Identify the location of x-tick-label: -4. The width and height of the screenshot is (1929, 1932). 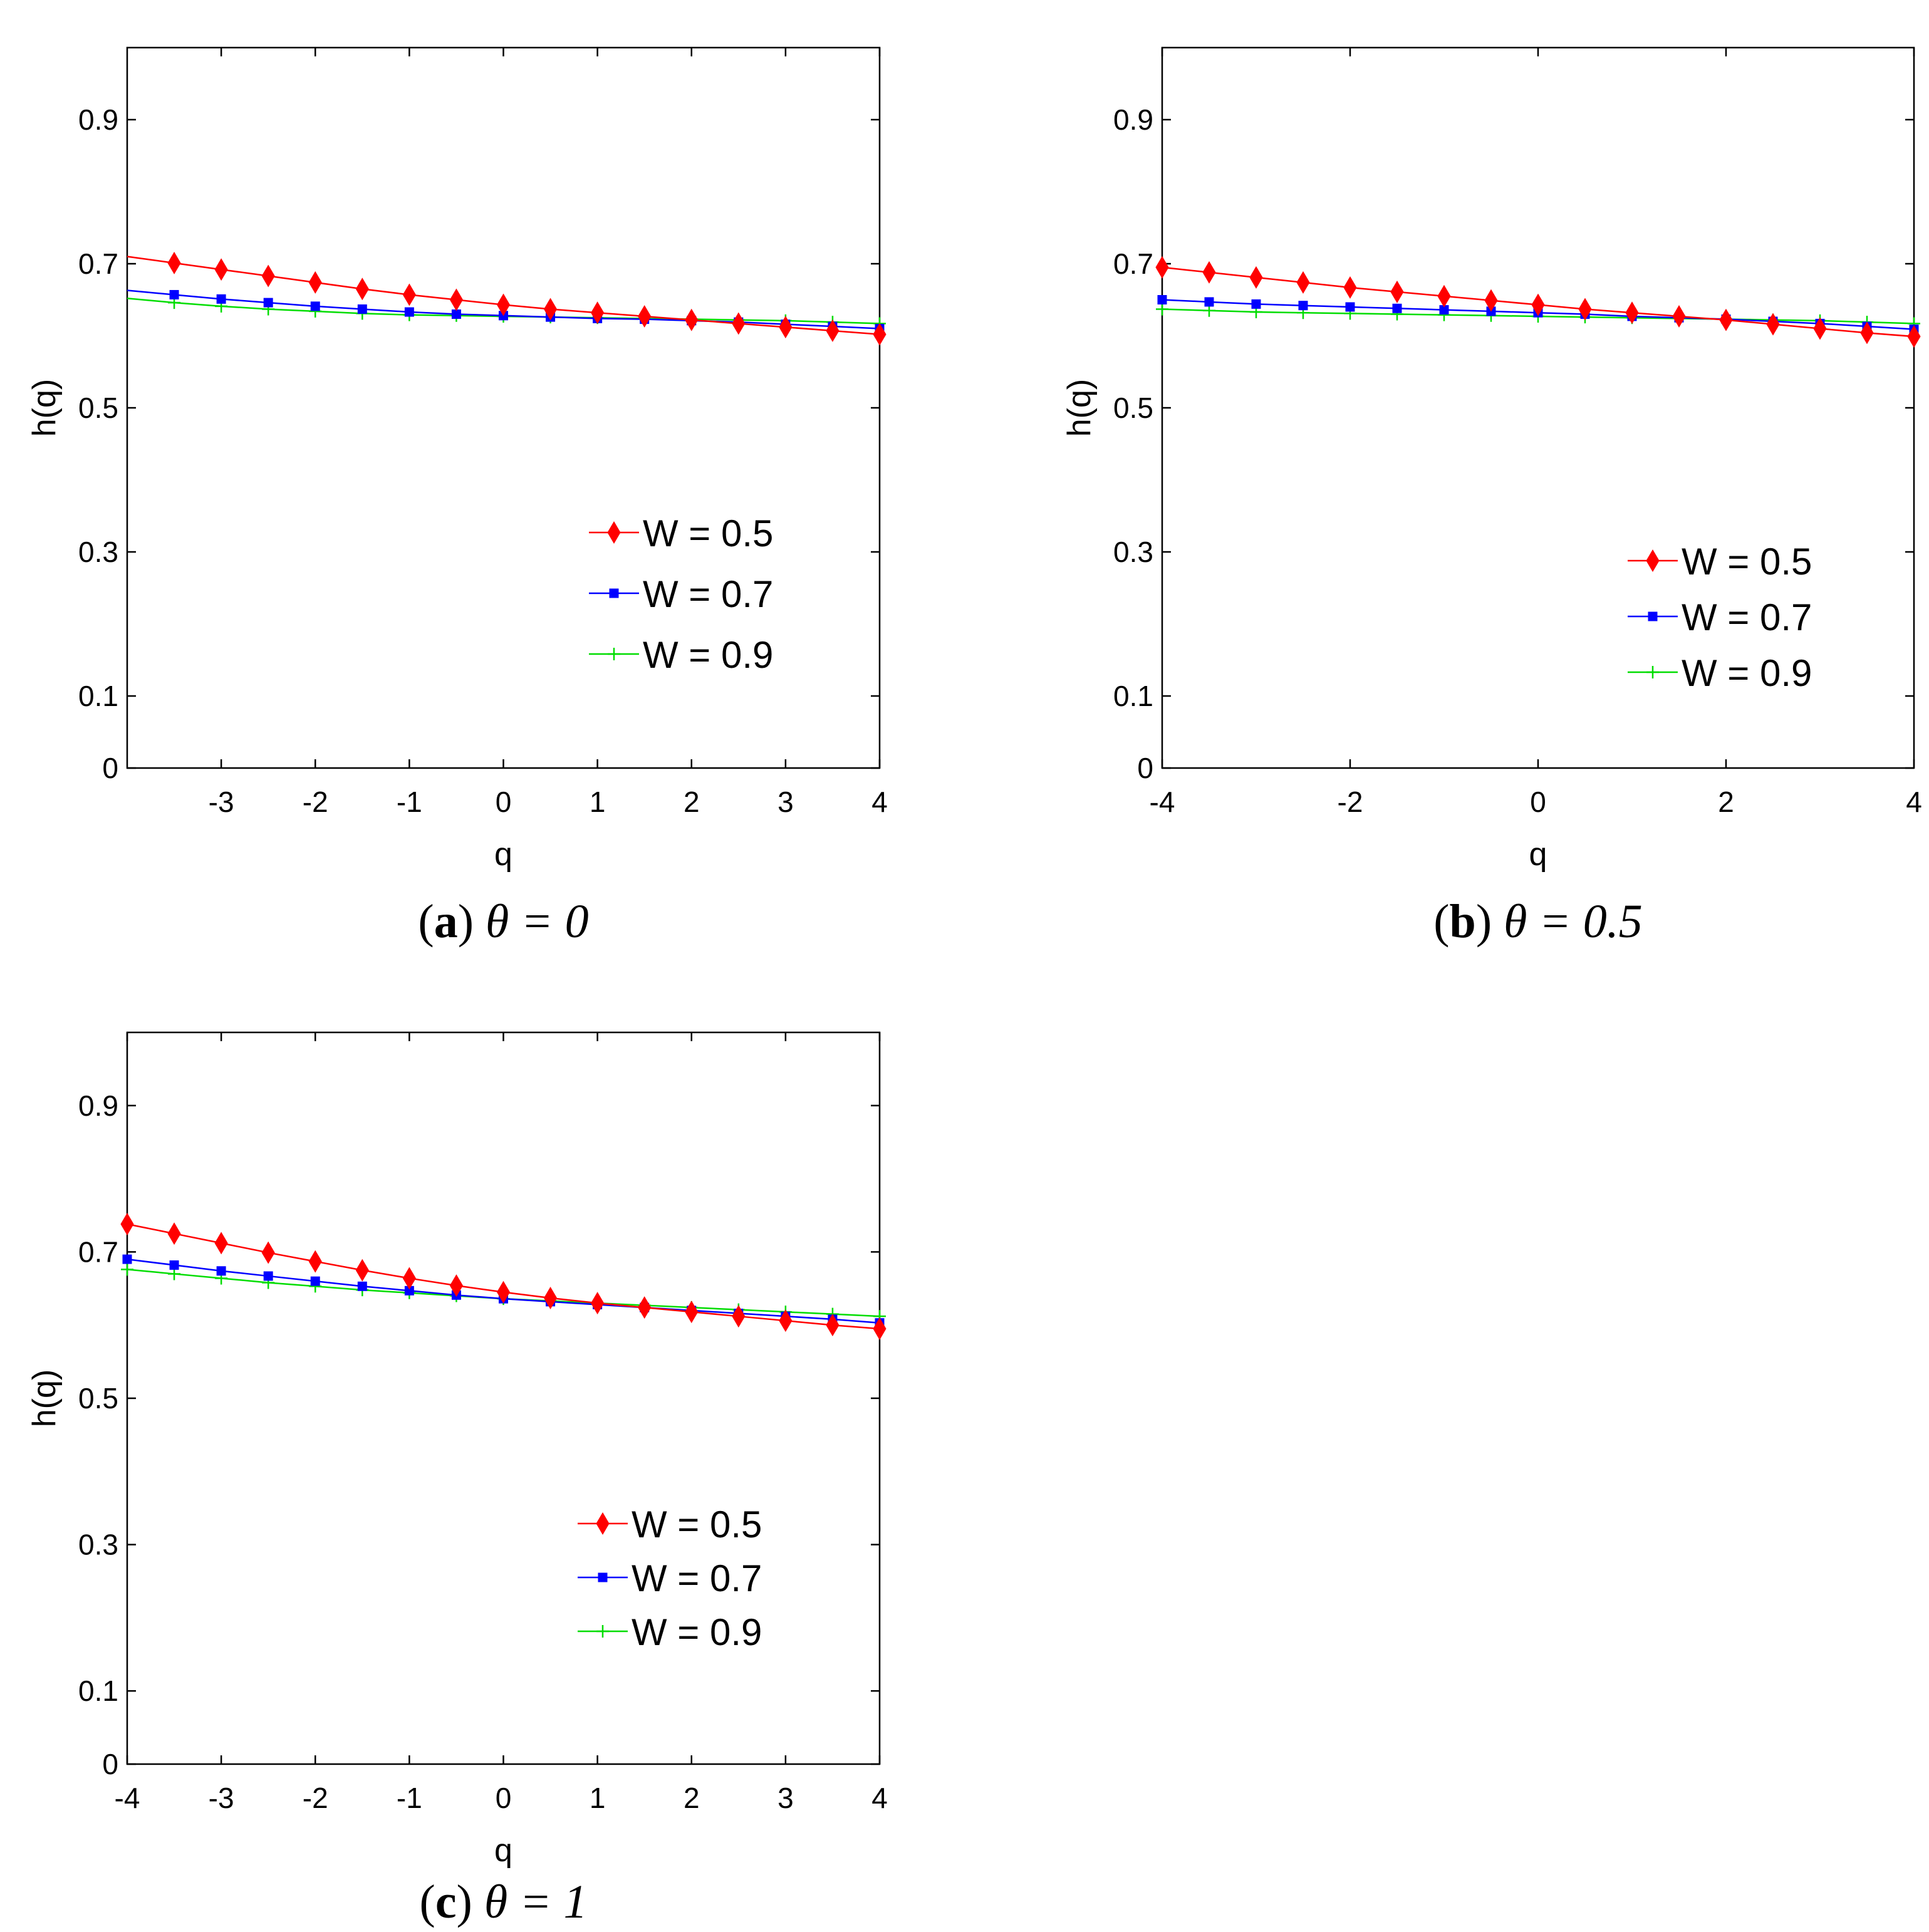
(128, 1798).